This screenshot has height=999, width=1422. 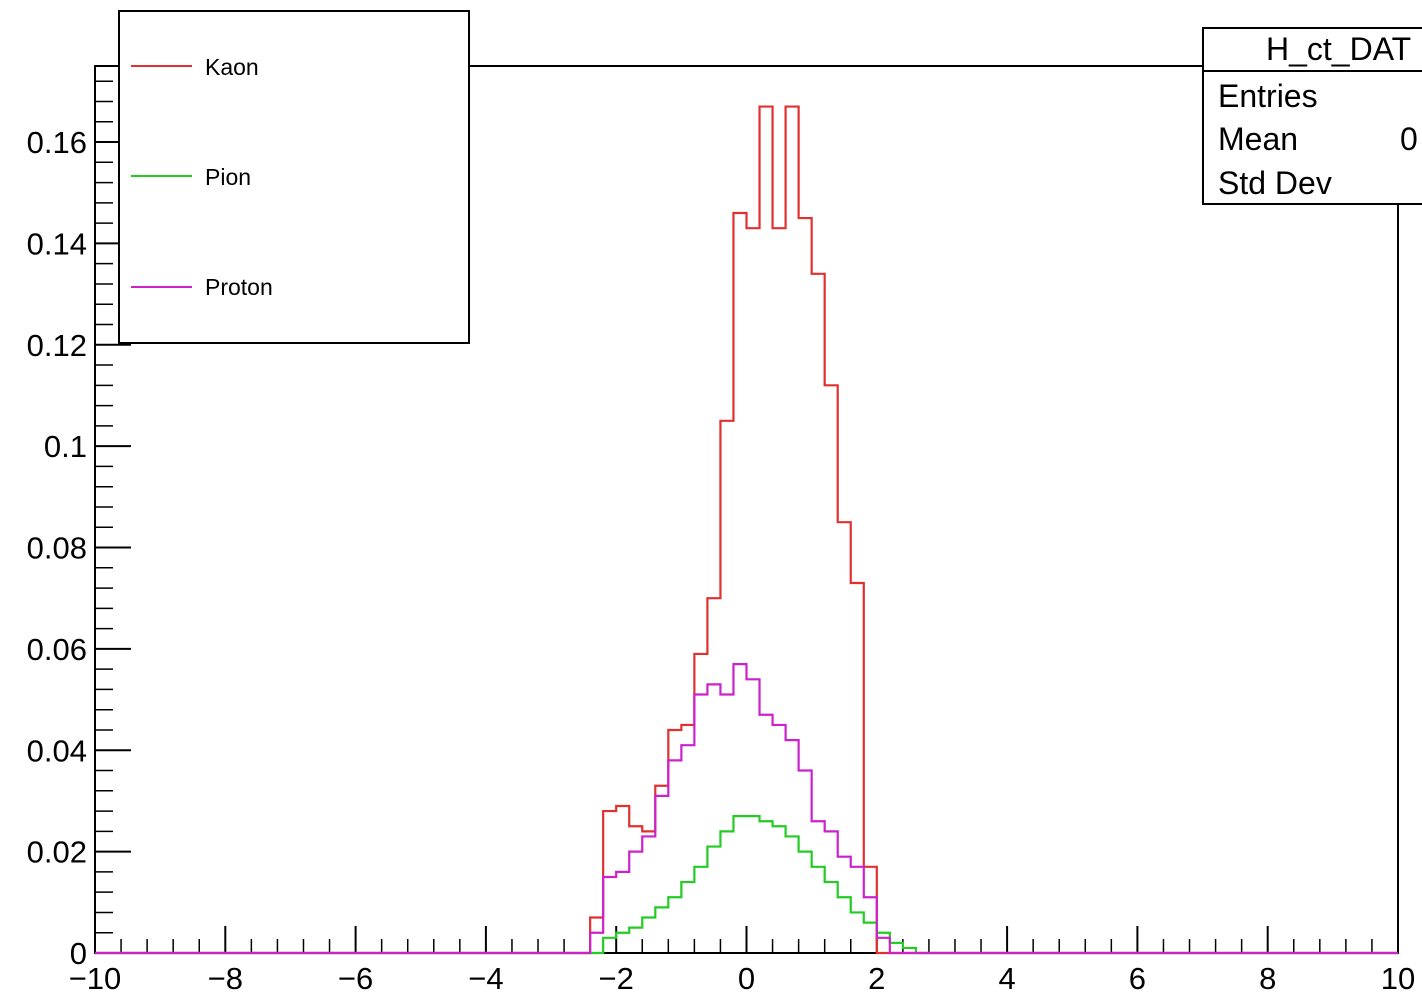 What do you see at coordinates (78, 953) in the screenshot?
I see `y-tick-label: 0` at bounding box center [78, 953].